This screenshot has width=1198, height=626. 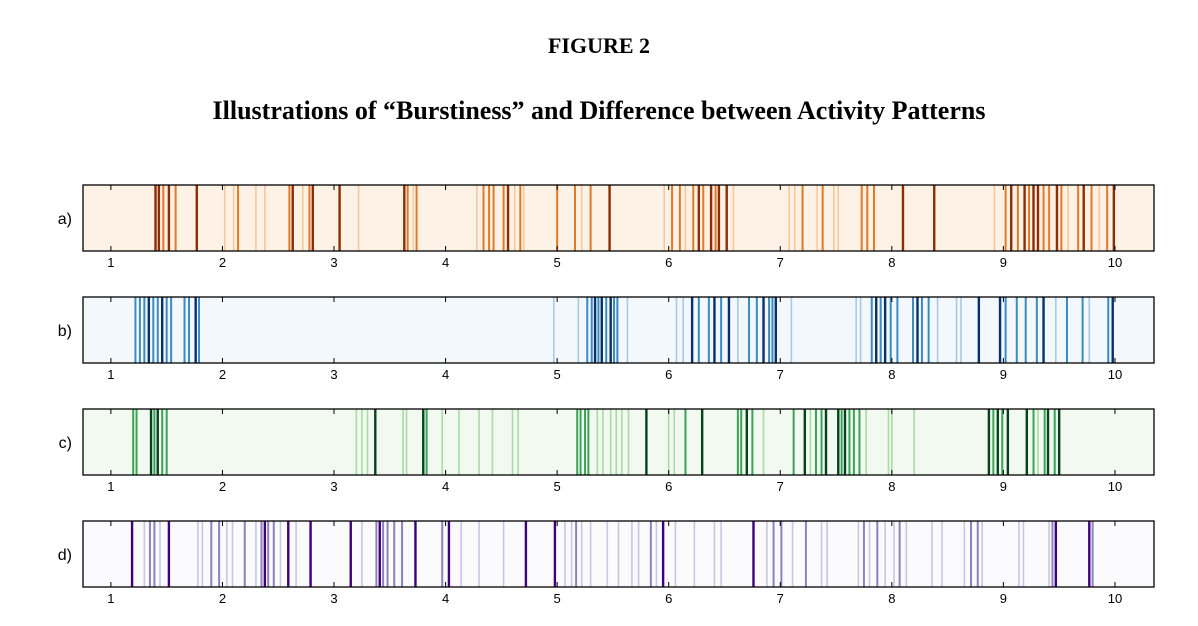 What do you see at coordinates (65, 443) in the screenshot?
I see `panel-label: c)` at bounding box center [65, 443].